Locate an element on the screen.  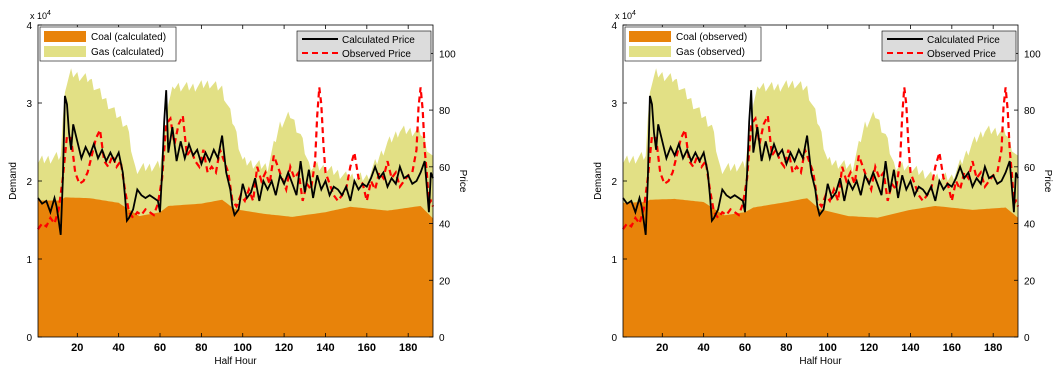
legend-left: Coal (calculated) Gas (calculated) is located at coordinates (108, 44).